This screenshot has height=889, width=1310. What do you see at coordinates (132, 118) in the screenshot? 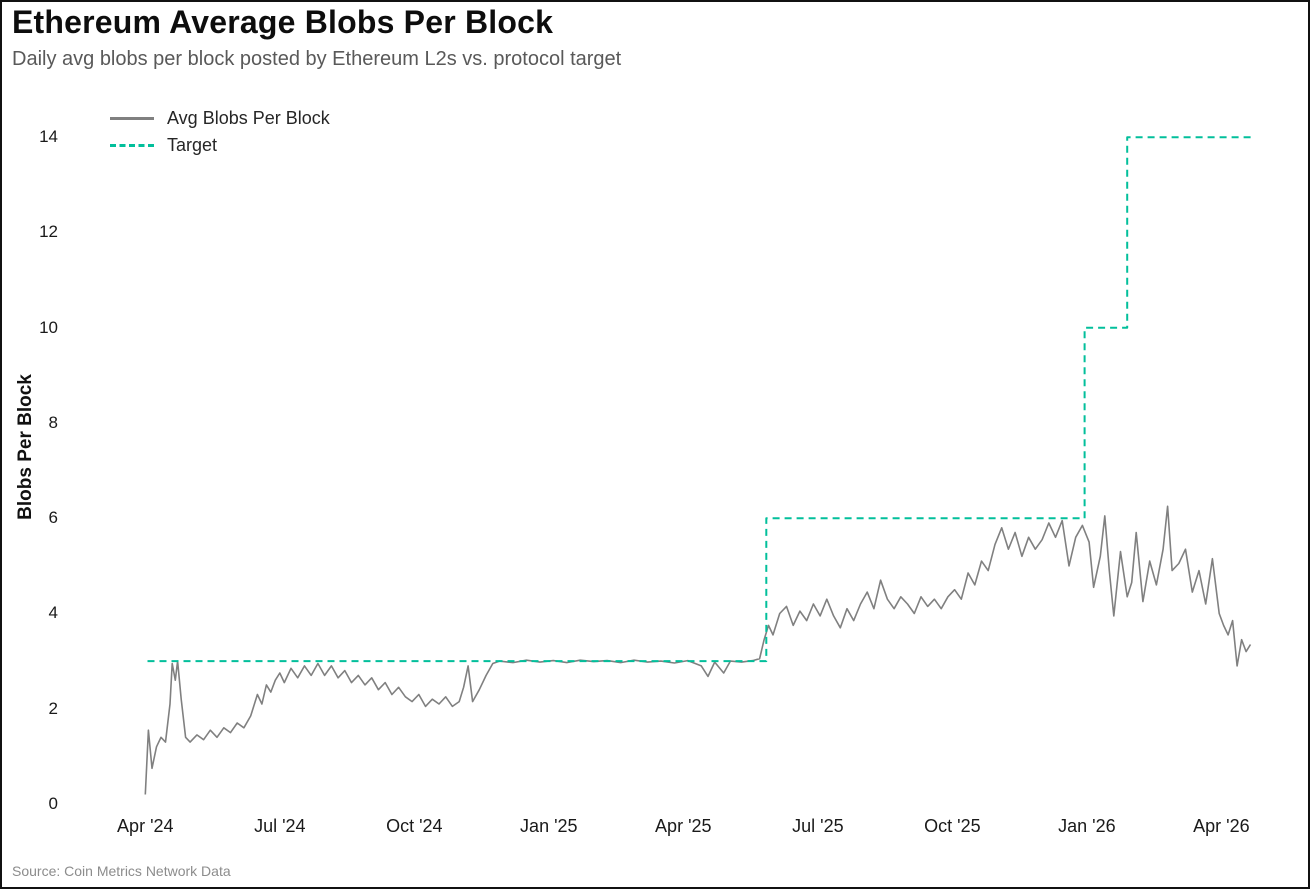
I see `avg-line-sample-icon` at bounding box center [132, 118].